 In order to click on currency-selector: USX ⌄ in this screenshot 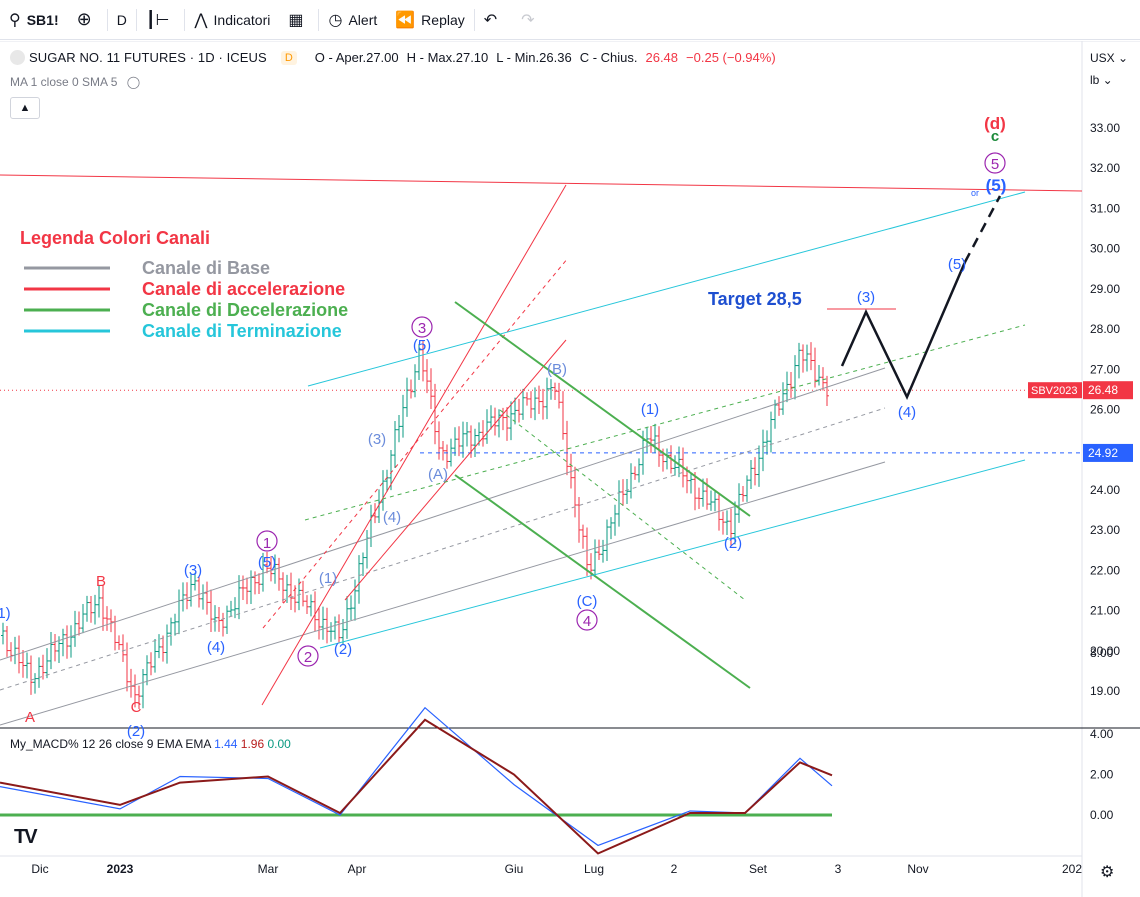, I will do `click(1109, 58)`.